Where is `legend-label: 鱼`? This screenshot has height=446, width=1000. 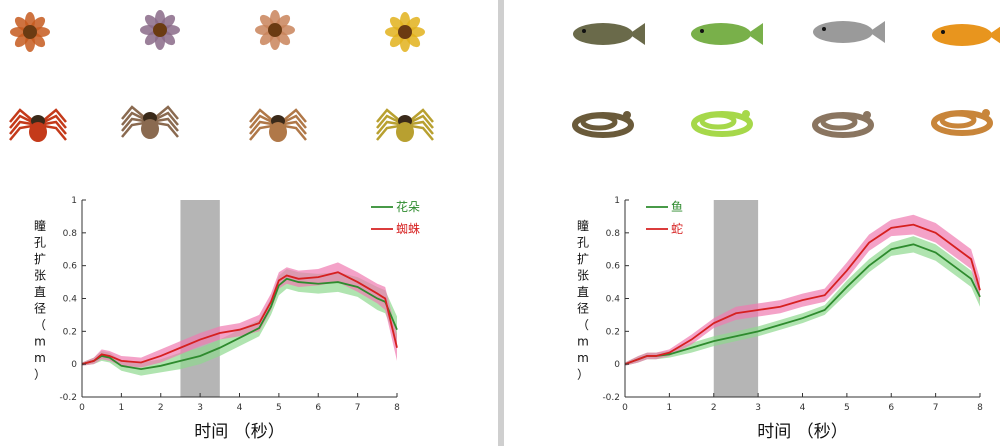 legend-label: 鱼 is located at coordinates (677, 207).